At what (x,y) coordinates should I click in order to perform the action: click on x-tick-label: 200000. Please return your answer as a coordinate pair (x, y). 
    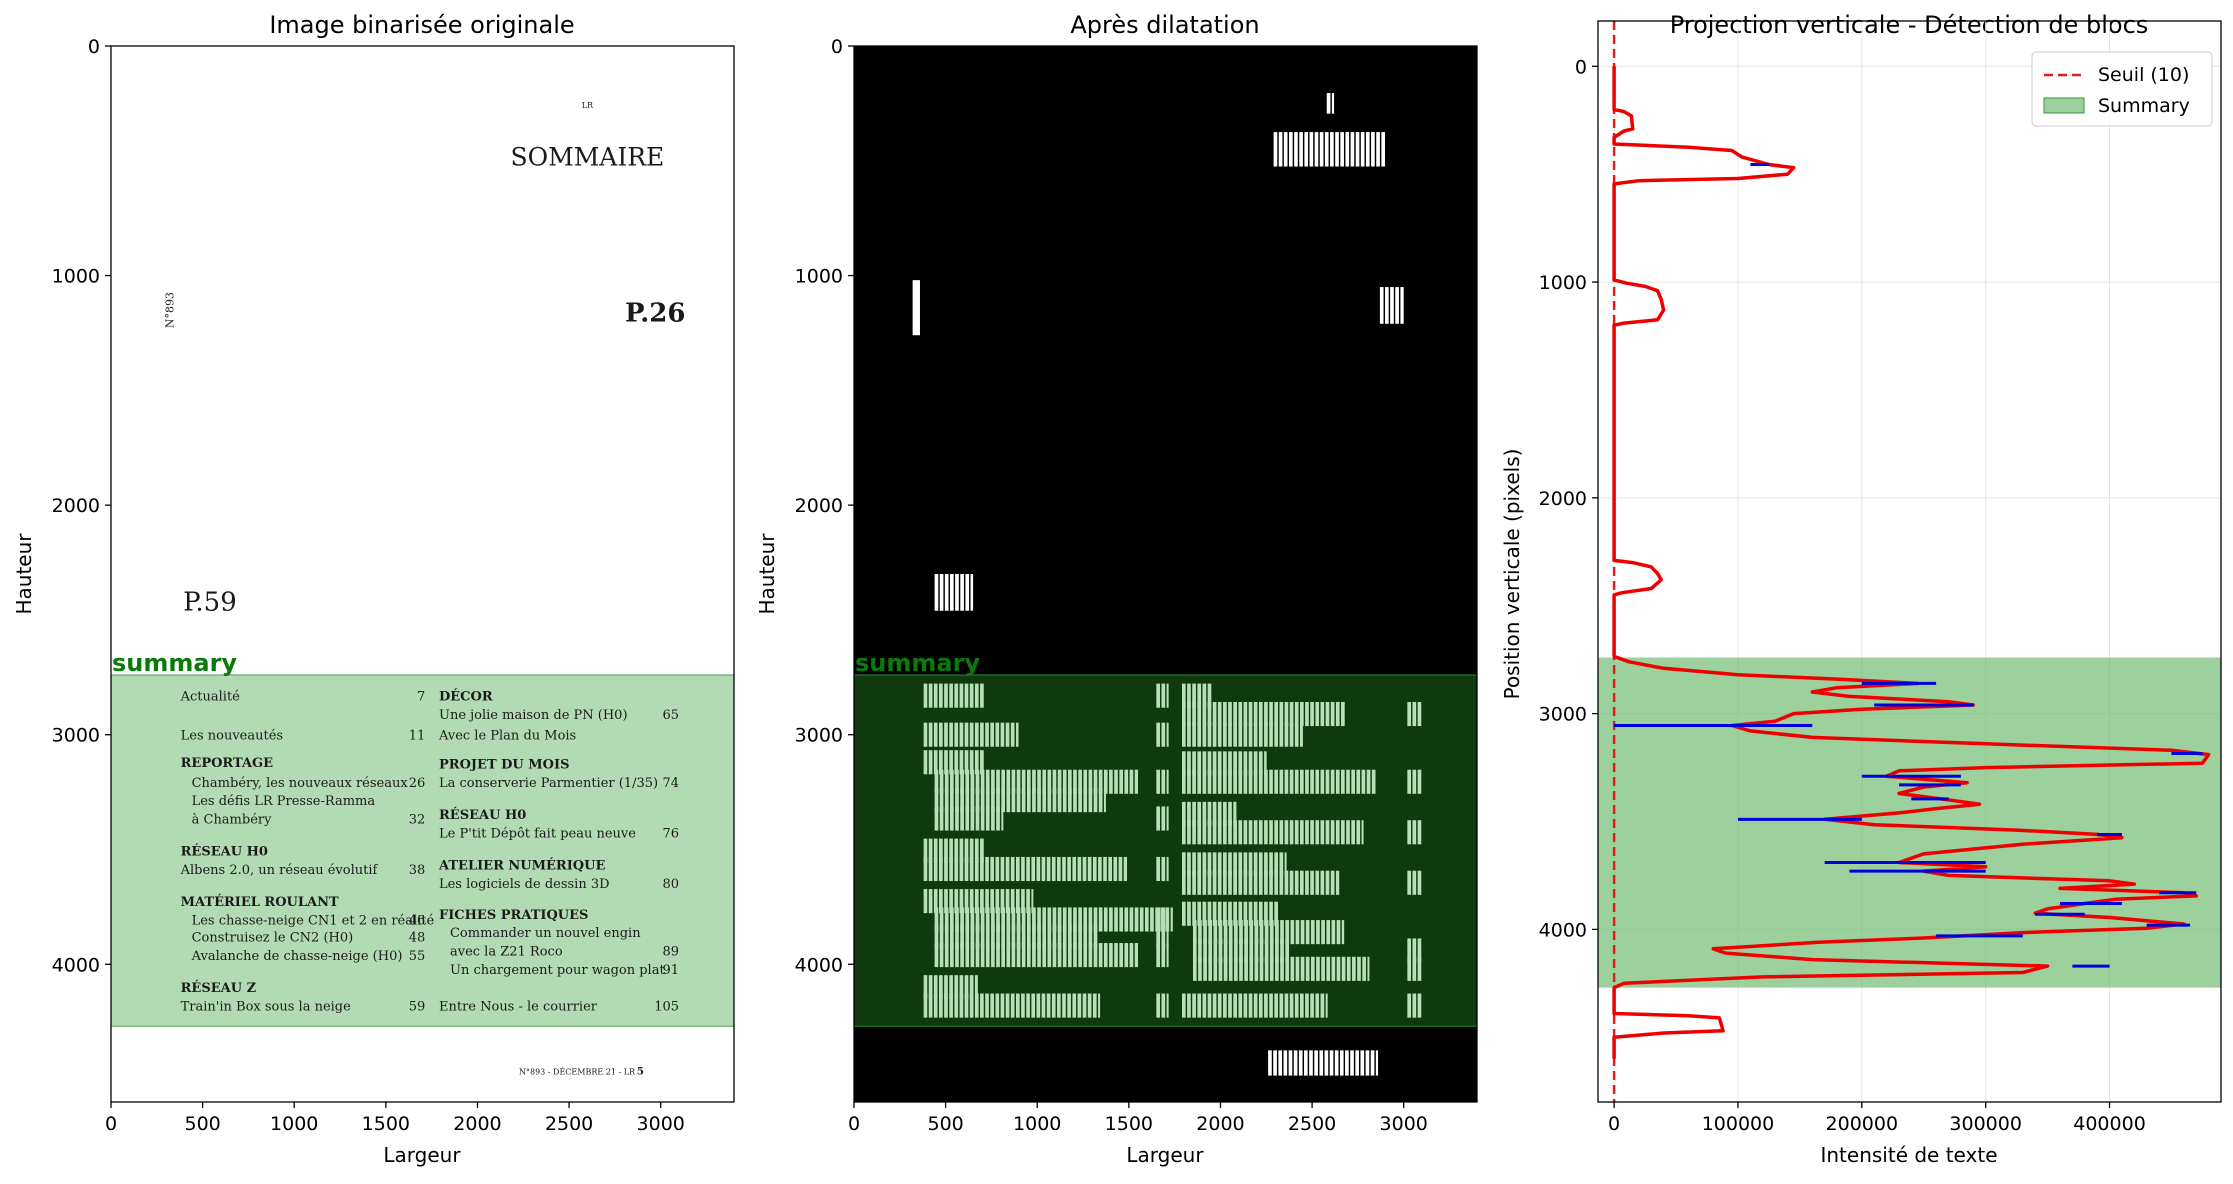
    Looking at the image, I should click on (1862, 1124).